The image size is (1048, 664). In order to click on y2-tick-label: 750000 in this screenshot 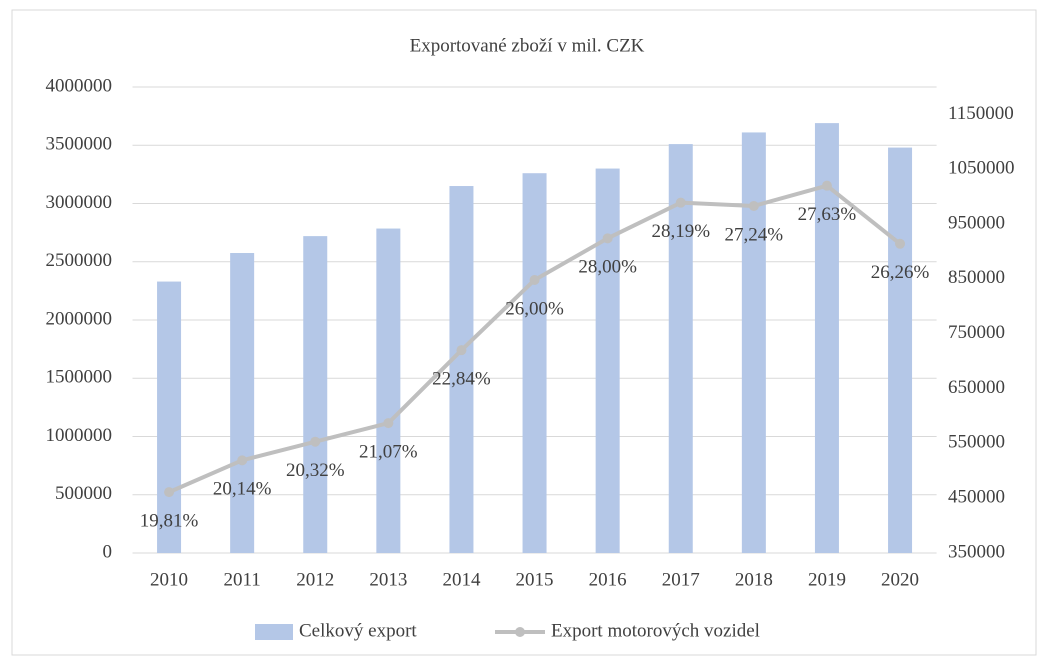, I will do `click(976, 332)`.